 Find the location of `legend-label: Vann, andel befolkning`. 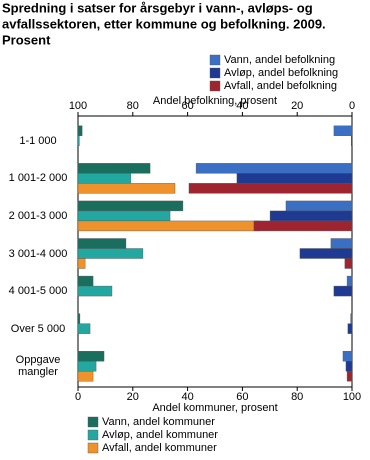

legend-label: Vann, andel befolkning is located at coordinates (279, 60).